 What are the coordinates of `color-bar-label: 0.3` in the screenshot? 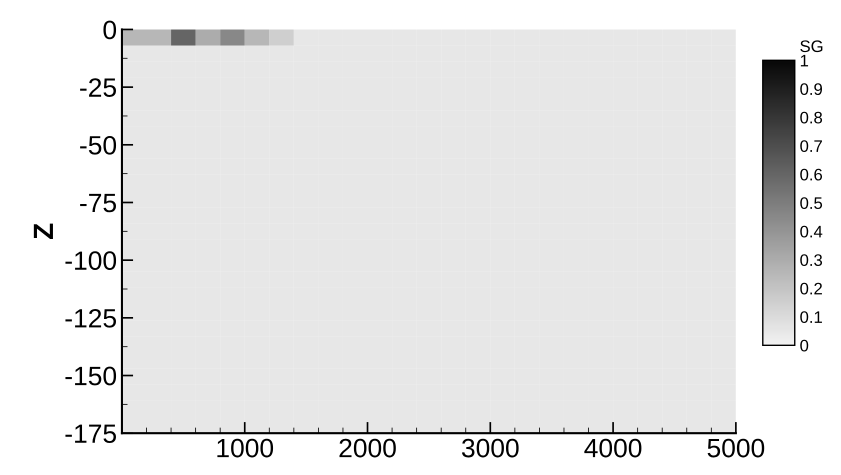 It's located at (811, 260).